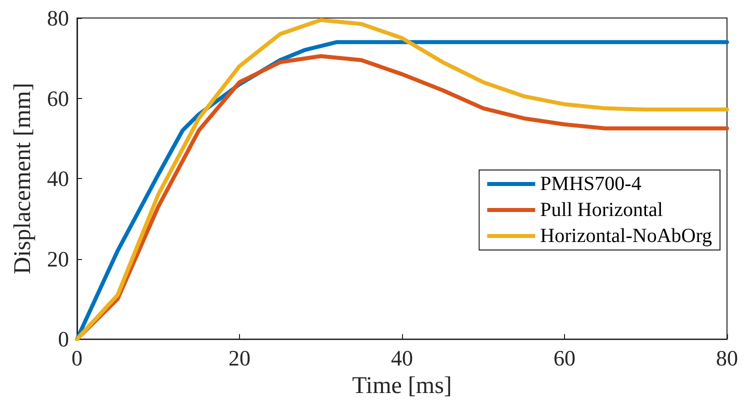 Image resolution: width=744 pixels, height=403 pixels. I want to click on x-axis-title: Time [ms], so click(402, 386).